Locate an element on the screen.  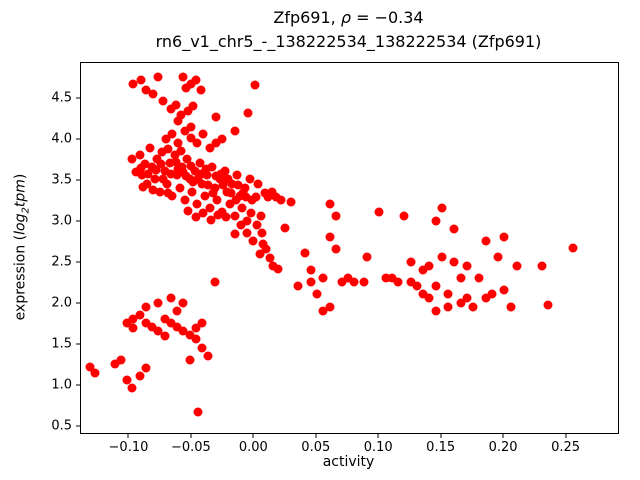
y-tick-label: 3.5 is located at coordinates (61, 180).